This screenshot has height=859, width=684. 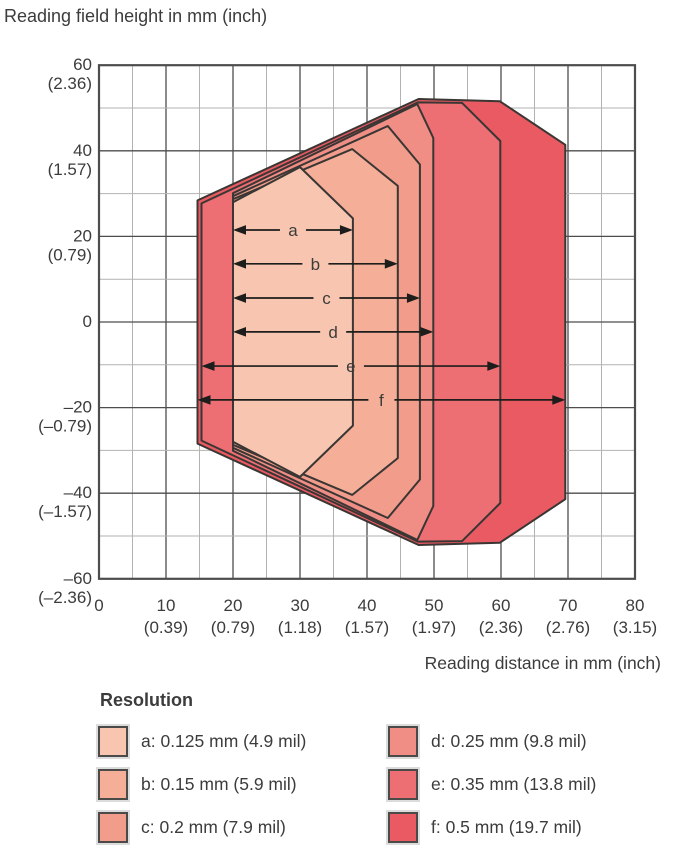 What do you see at coordinates (514, 784) in the screenshot?
I see `legend-label-e: e: 0.35 mm (13.8 mil)` at bounding box center [514, 784].